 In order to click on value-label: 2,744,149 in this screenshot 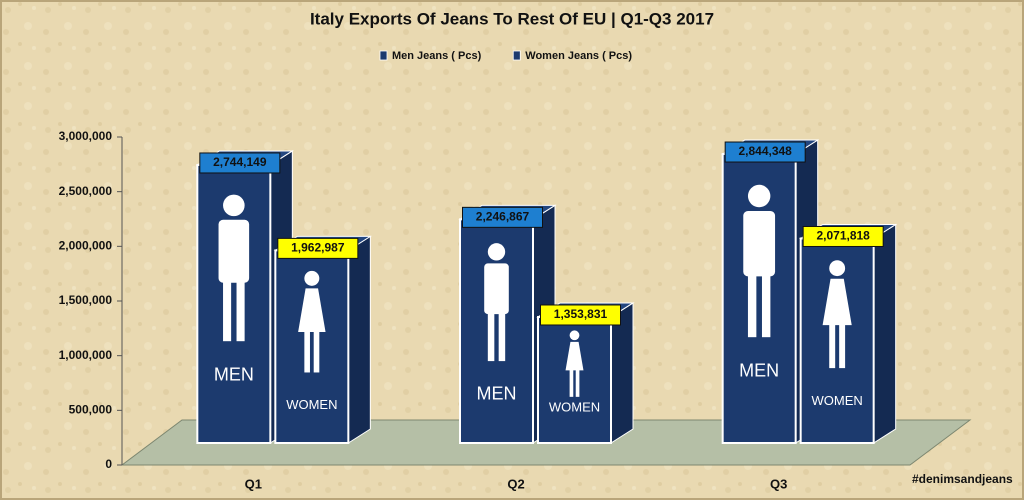, I will do `click(240, 162)`.